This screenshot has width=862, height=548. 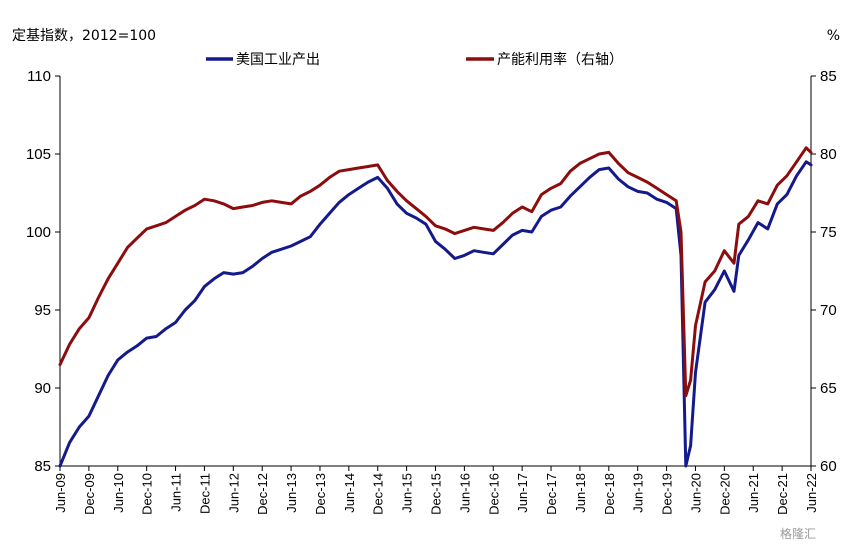 What do you see at coordinates (667, 494) in the screenshot?
I see `x-tick-label: Dec-19` at bounding box center [667, 494].